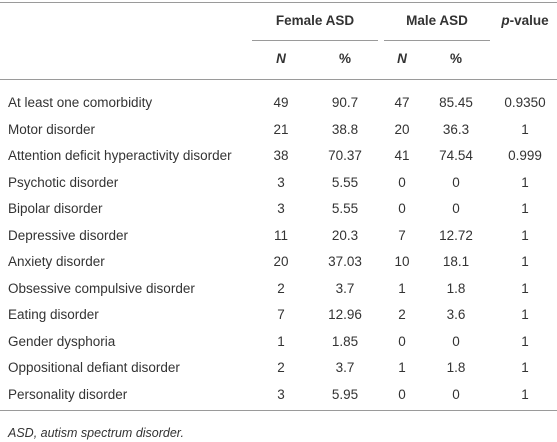 The image size is (557, 442). What do you see at coordinates (278, 2) in the screenshot?
I see `top-rule` at bounding box center [278, 2].